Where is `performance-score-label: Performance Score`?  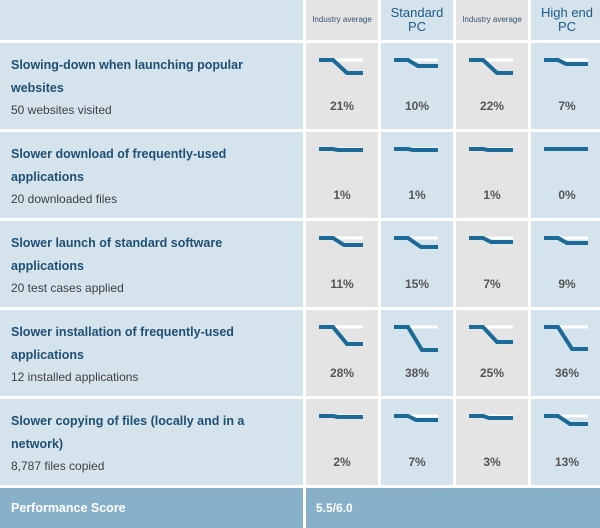
performance-score-label: Performance Score is located at coordinates (151, 508).